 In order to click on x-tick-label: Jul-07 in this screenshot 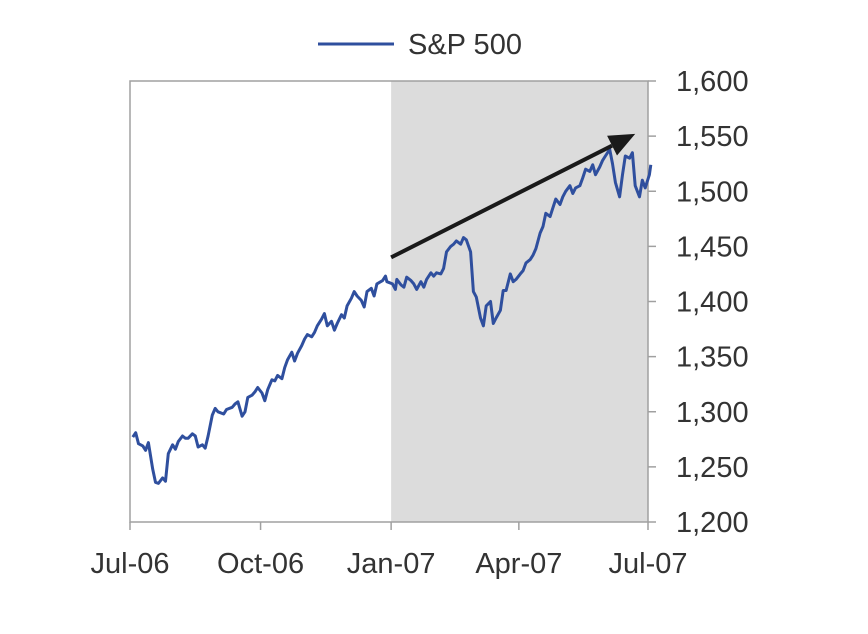, I will do `click(648, 564)`.